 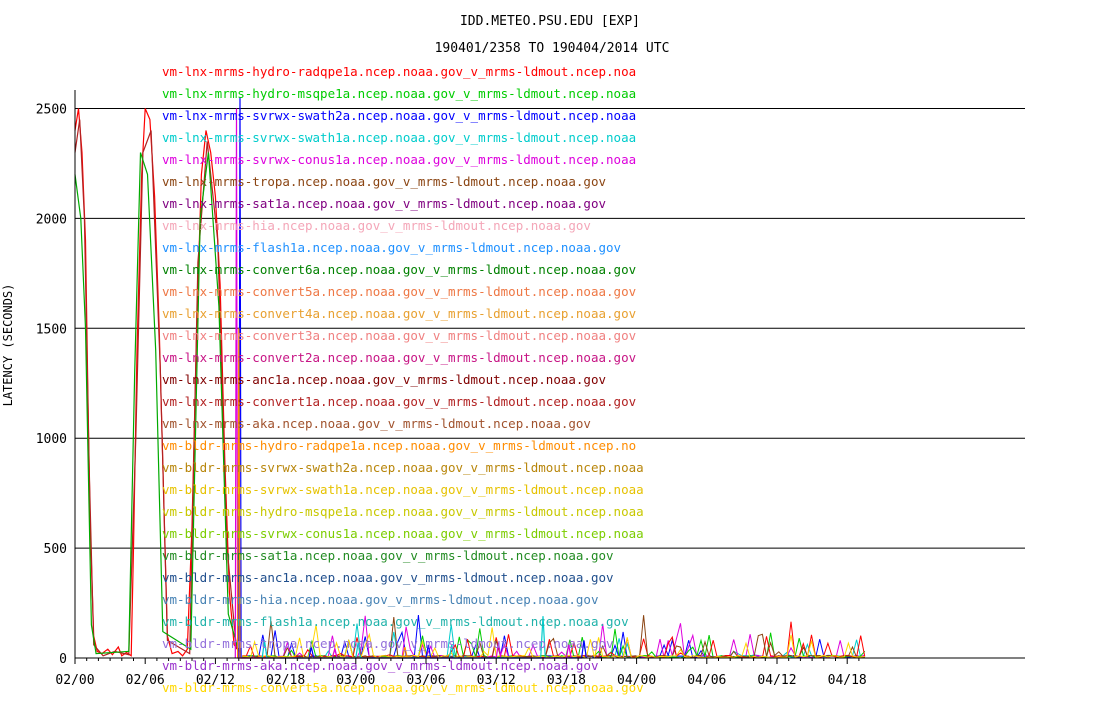 What do you see at coordinates (51, 439) in the screenshot?
I see `y-tick-label: 1000` at bounding box center [51, 439].